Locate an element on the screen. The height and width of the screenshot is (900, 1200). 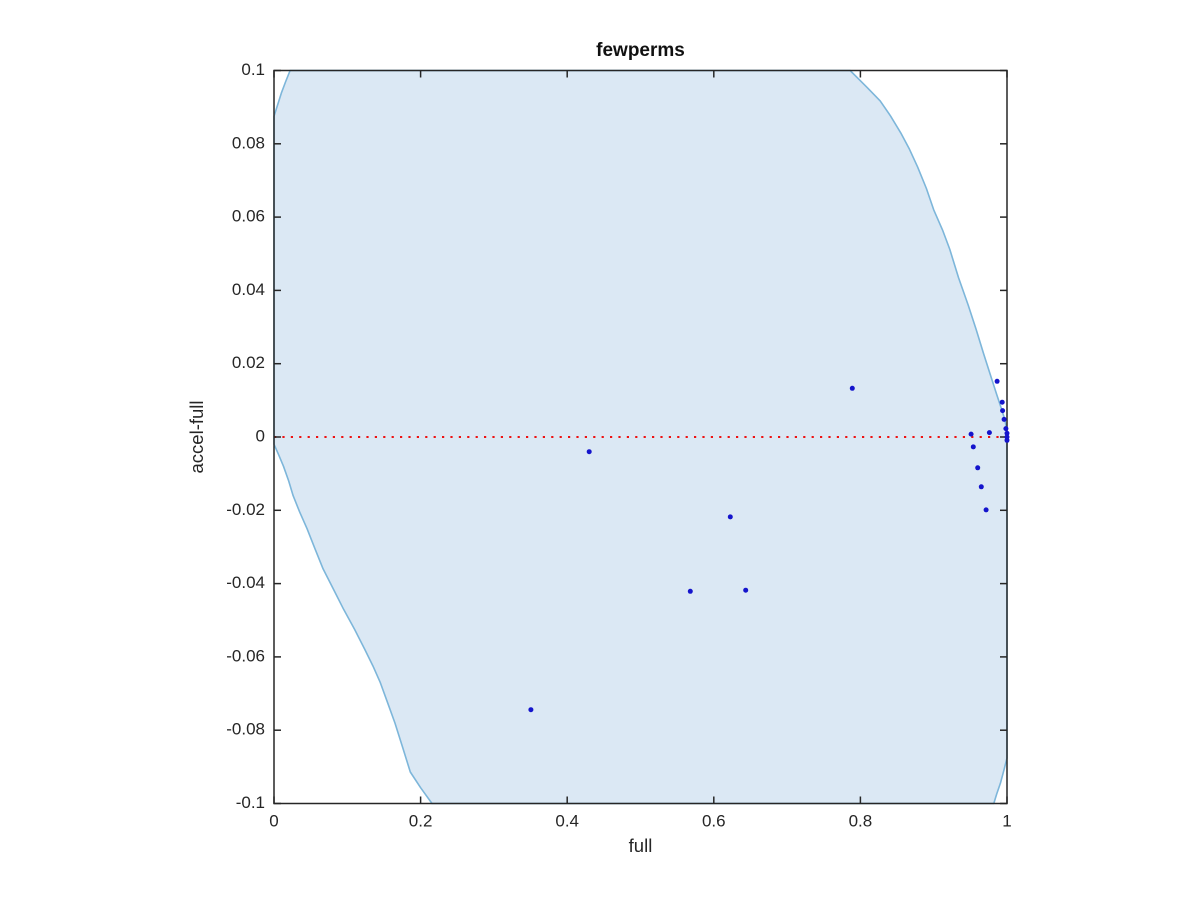
x-tick-label: 1 is located at coordinates (1006, 821).